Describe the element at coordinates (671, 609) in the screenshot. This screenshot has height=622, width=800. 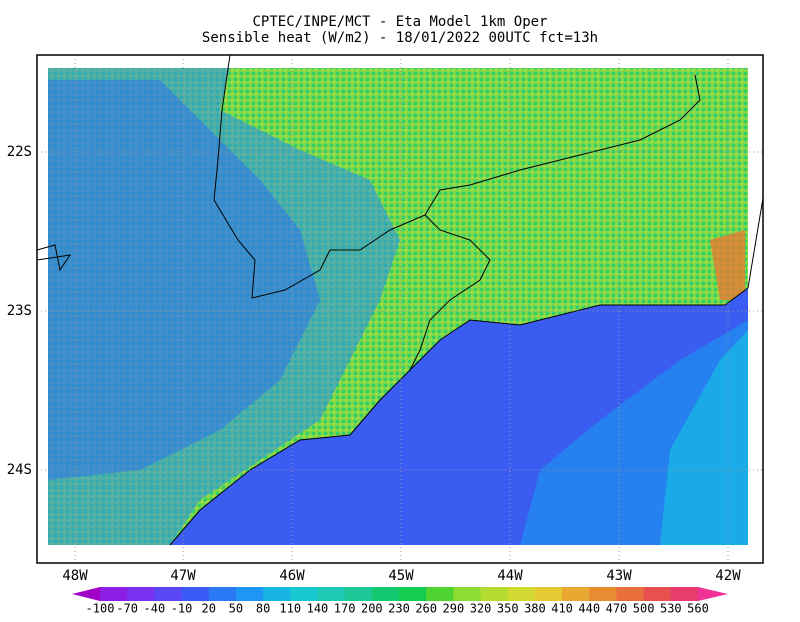
I see `colorbar-label: 530` at that location.